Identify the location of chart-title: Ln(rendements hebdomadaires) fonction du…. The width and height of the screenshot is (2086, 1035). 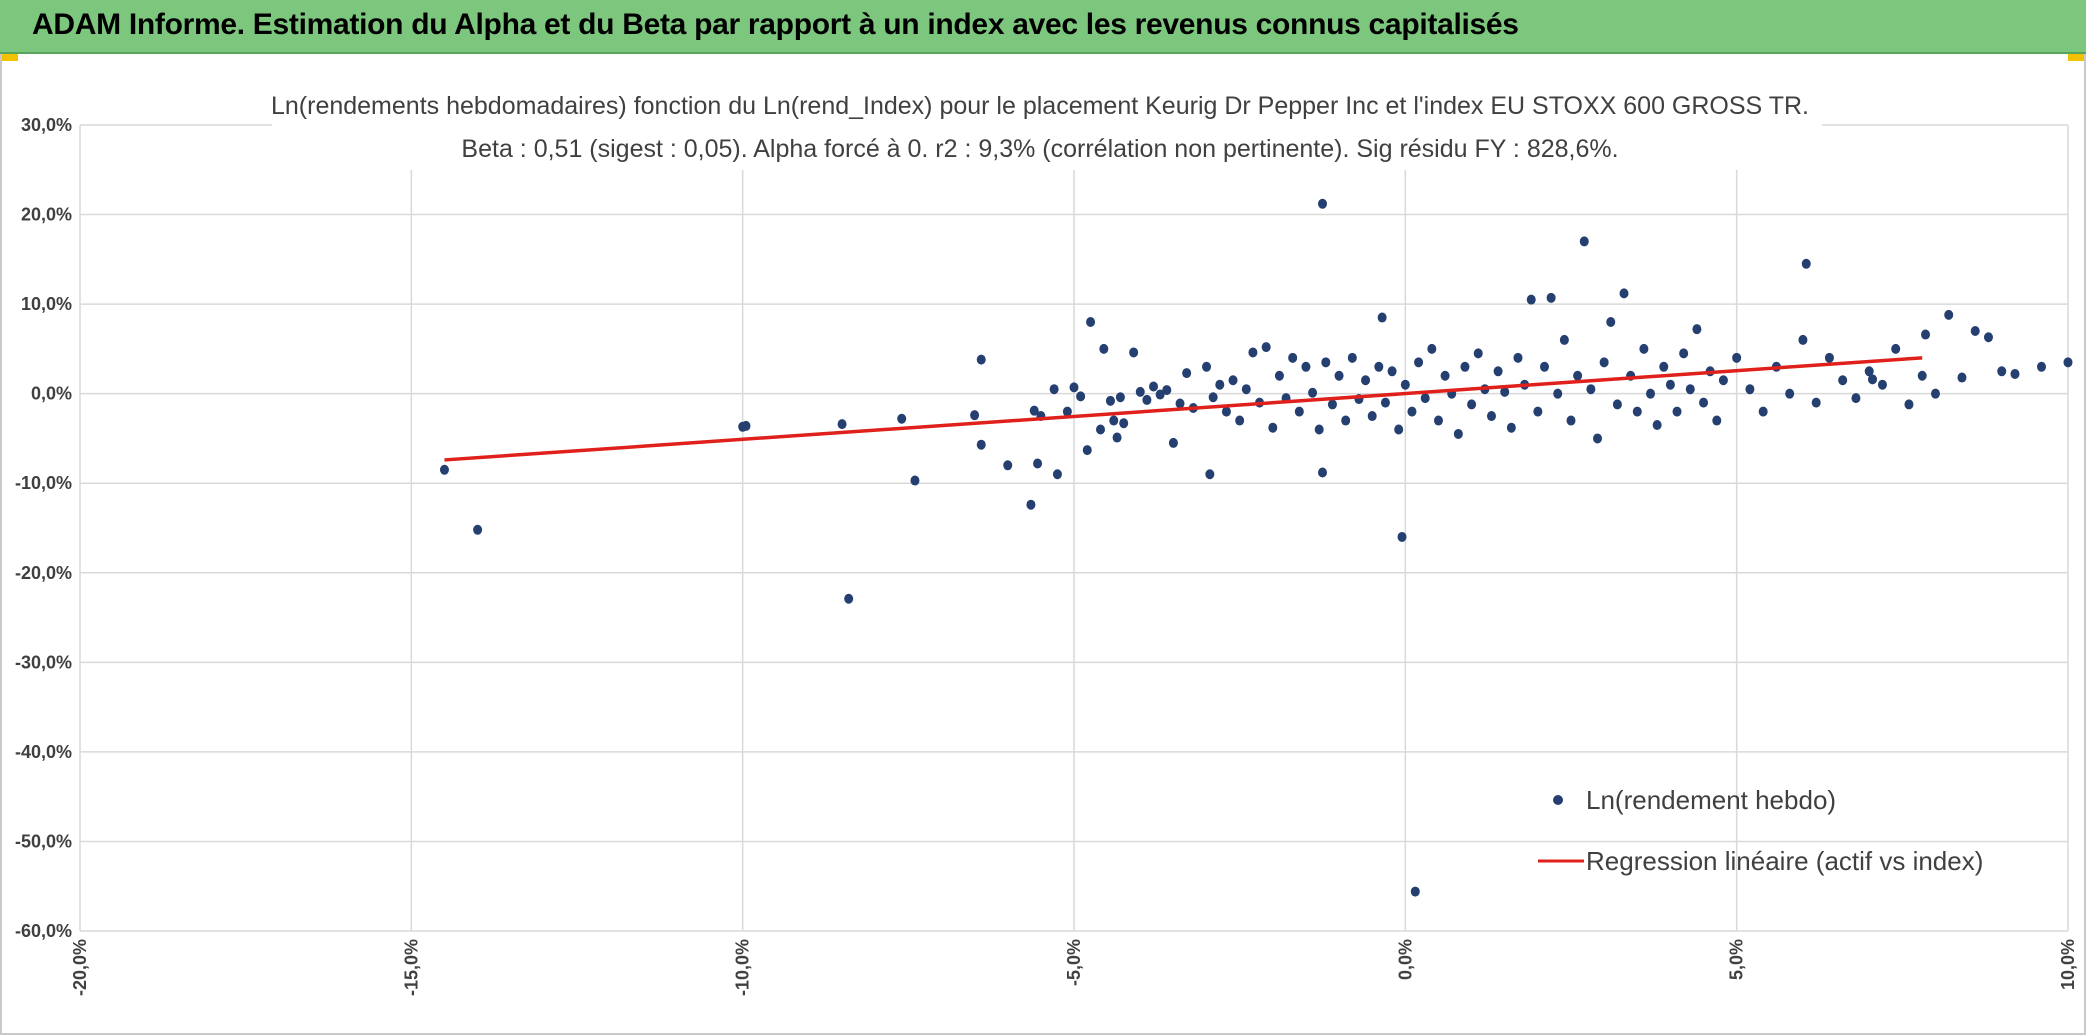
(1046, 127).